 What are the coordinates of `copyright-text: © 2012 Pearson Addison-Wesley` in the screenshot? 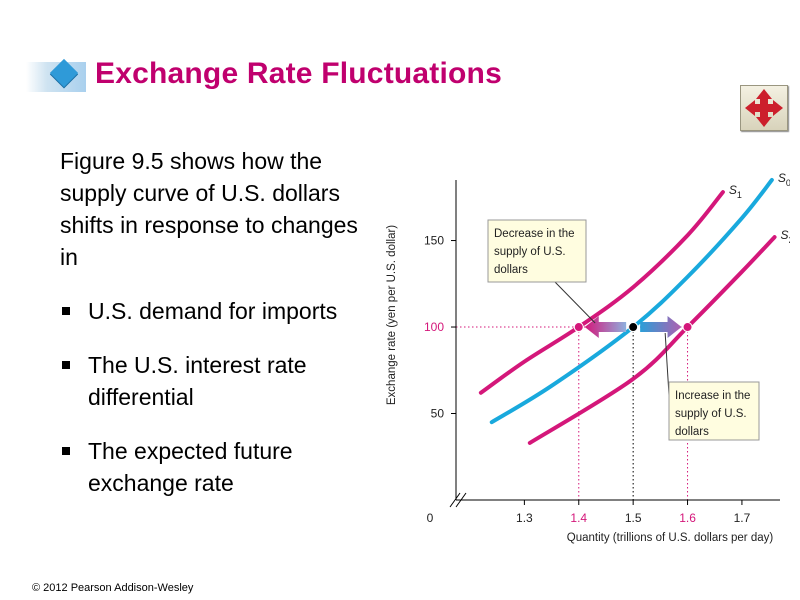 It's located at (113, 588).